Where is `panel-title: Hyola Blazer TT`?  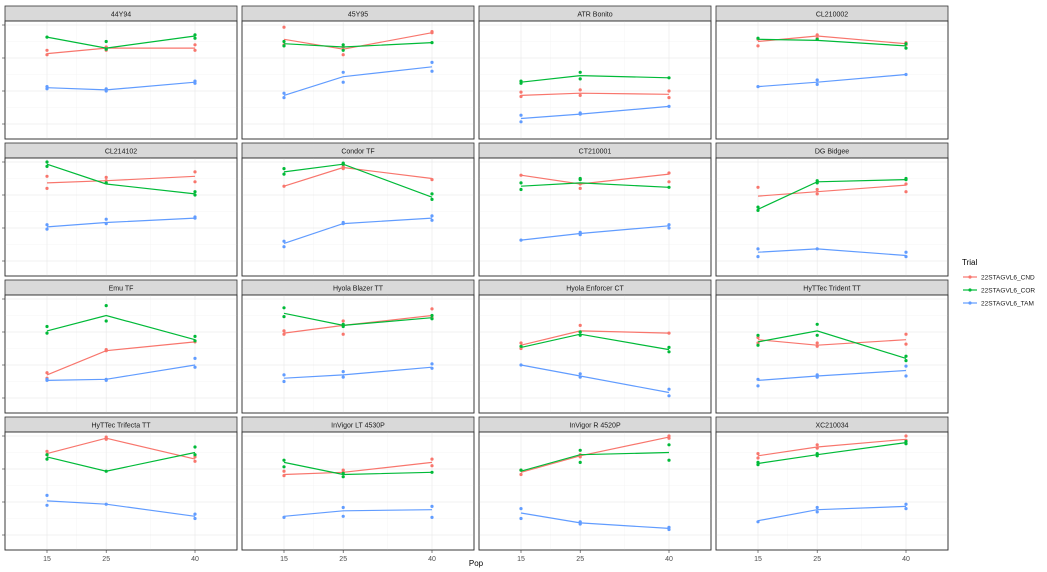 panel-title: Hyola Blazer TT is located at coordinates (358, 289).